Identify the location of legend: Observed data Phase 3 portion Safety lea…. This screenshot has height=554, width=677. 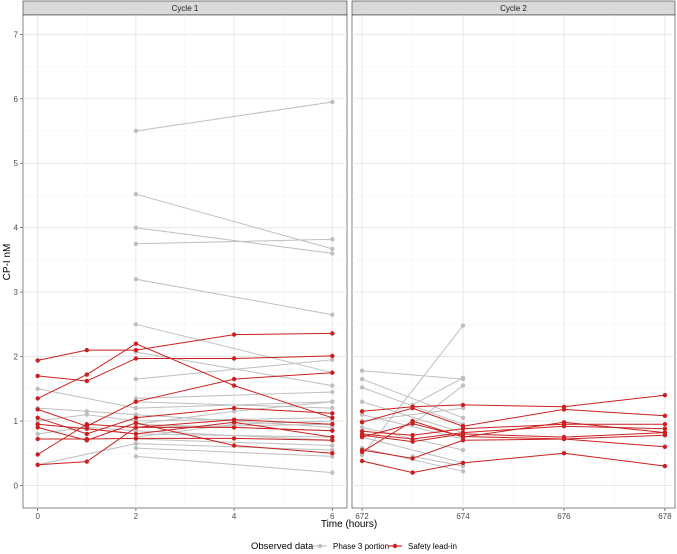
(354, 546).